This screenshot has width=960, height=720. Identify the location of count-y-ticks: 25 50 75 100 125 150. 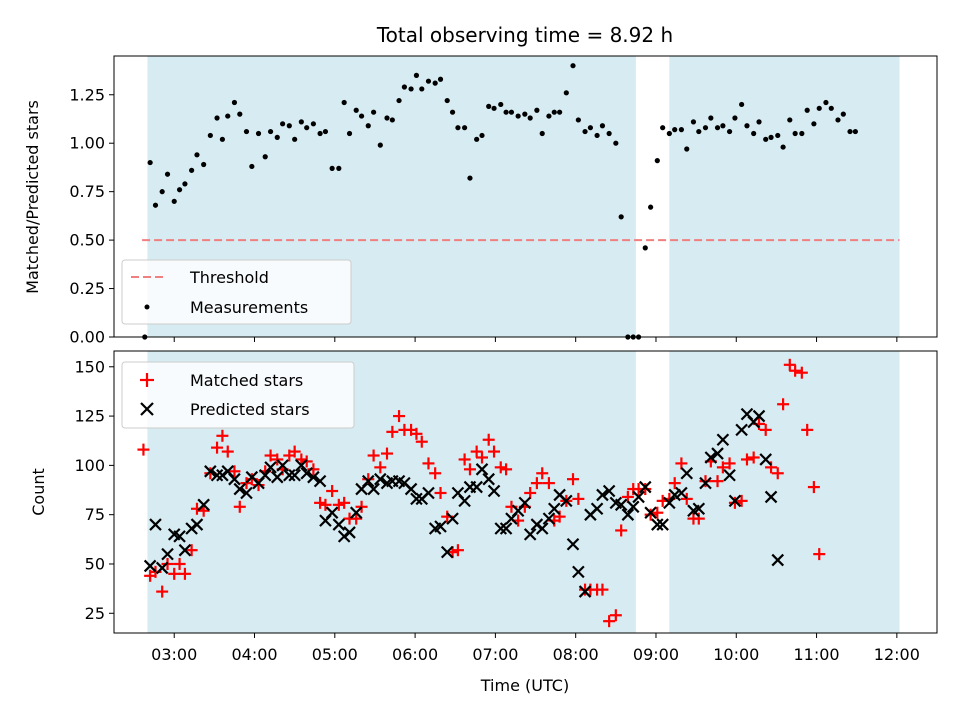
(94, 490).